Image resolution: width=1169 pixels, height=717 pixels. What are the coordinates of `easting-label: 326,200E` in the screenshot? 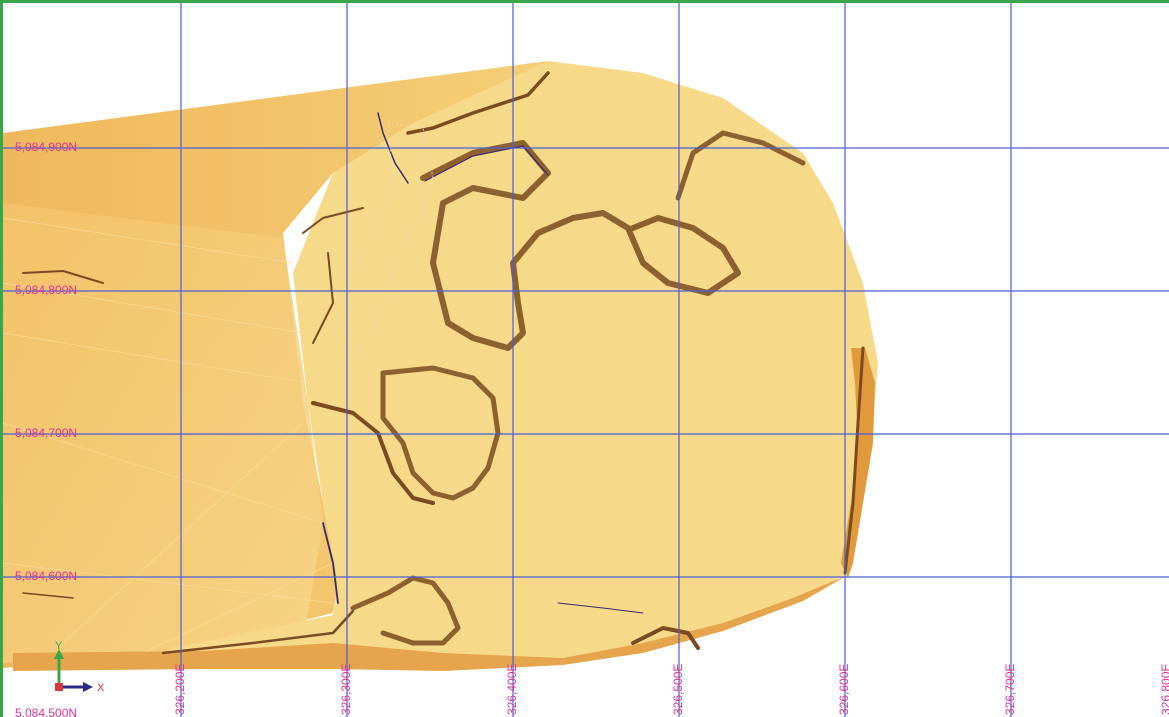 It's located at (180, 689).